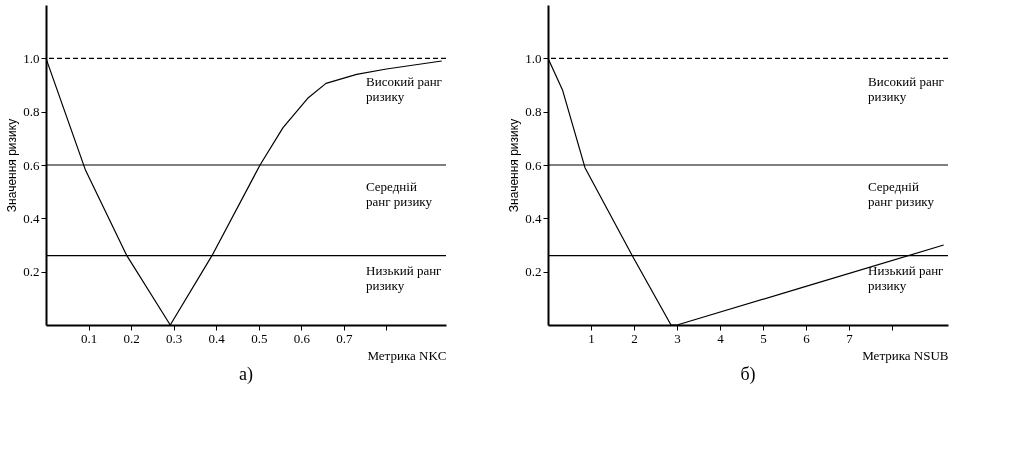 The height and width of the screenshot is (452, 1035). What do you see at coordinates (217, 338) in the screenshot?
I see `x-tick-label: 0.4` at bounding box center [217, 338].